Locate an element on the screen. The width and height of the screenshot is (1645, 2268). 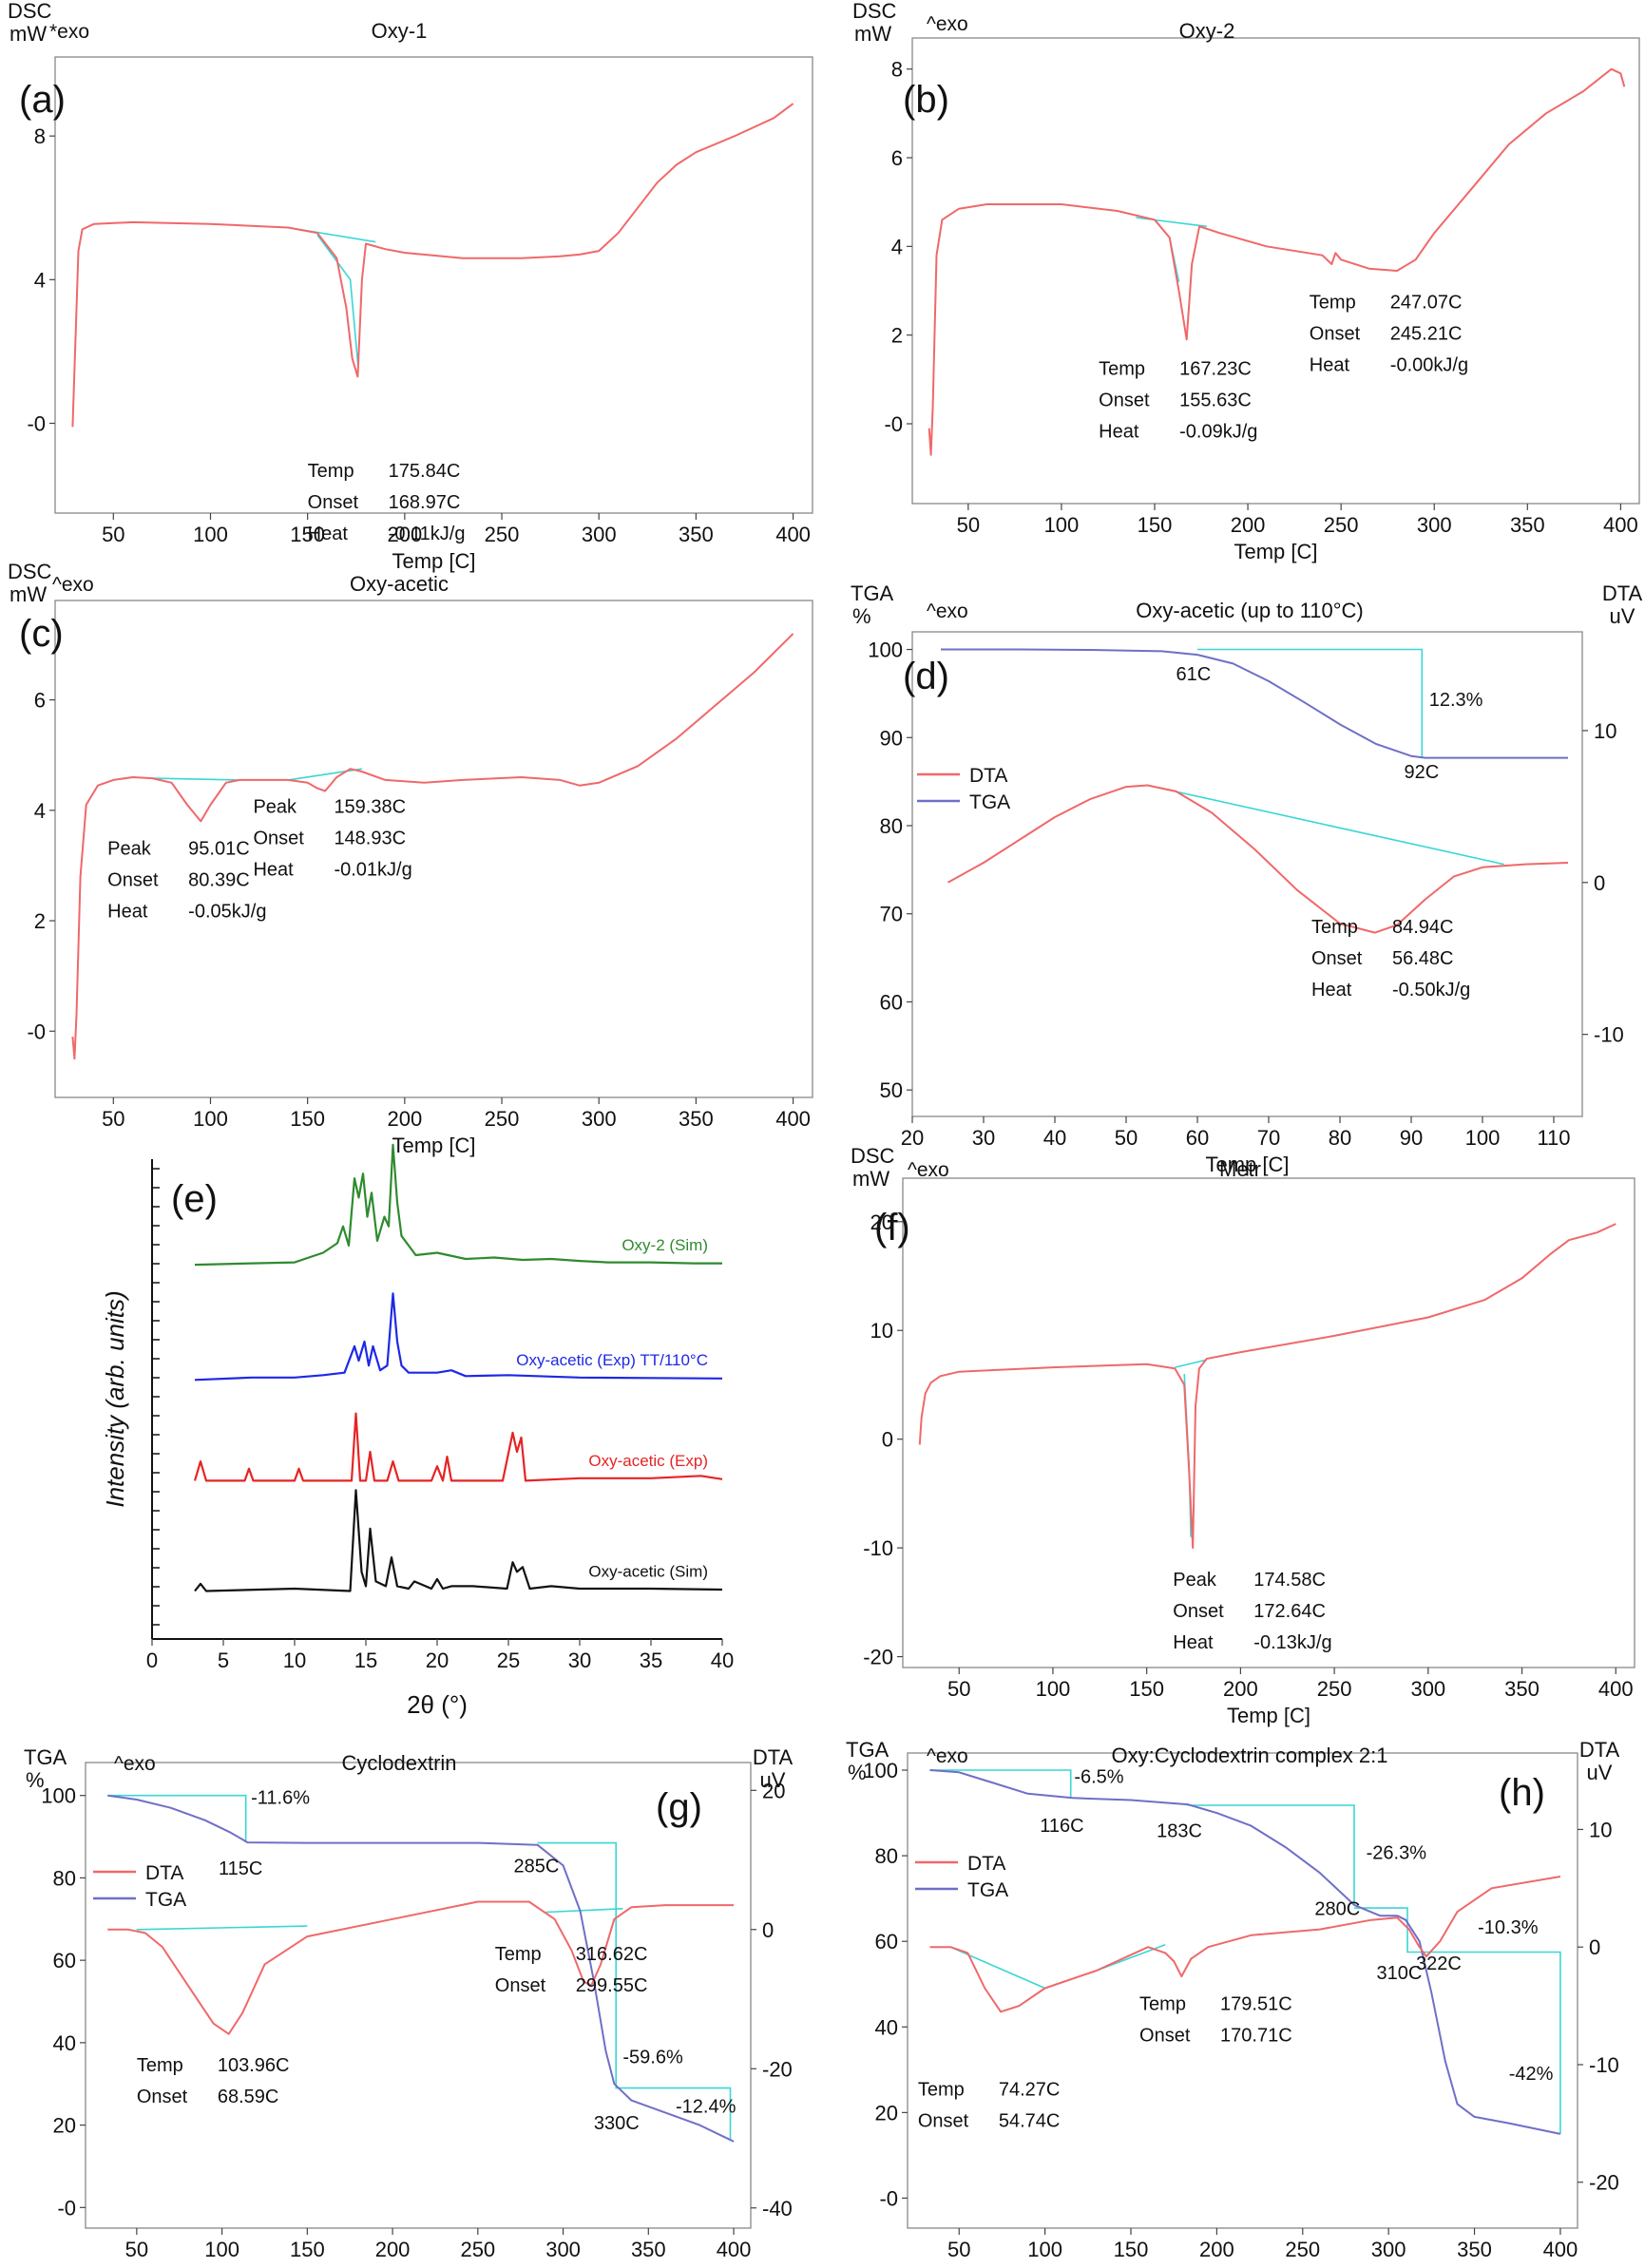
y-tick-label: 50 is located at coordinates (892, 1090).